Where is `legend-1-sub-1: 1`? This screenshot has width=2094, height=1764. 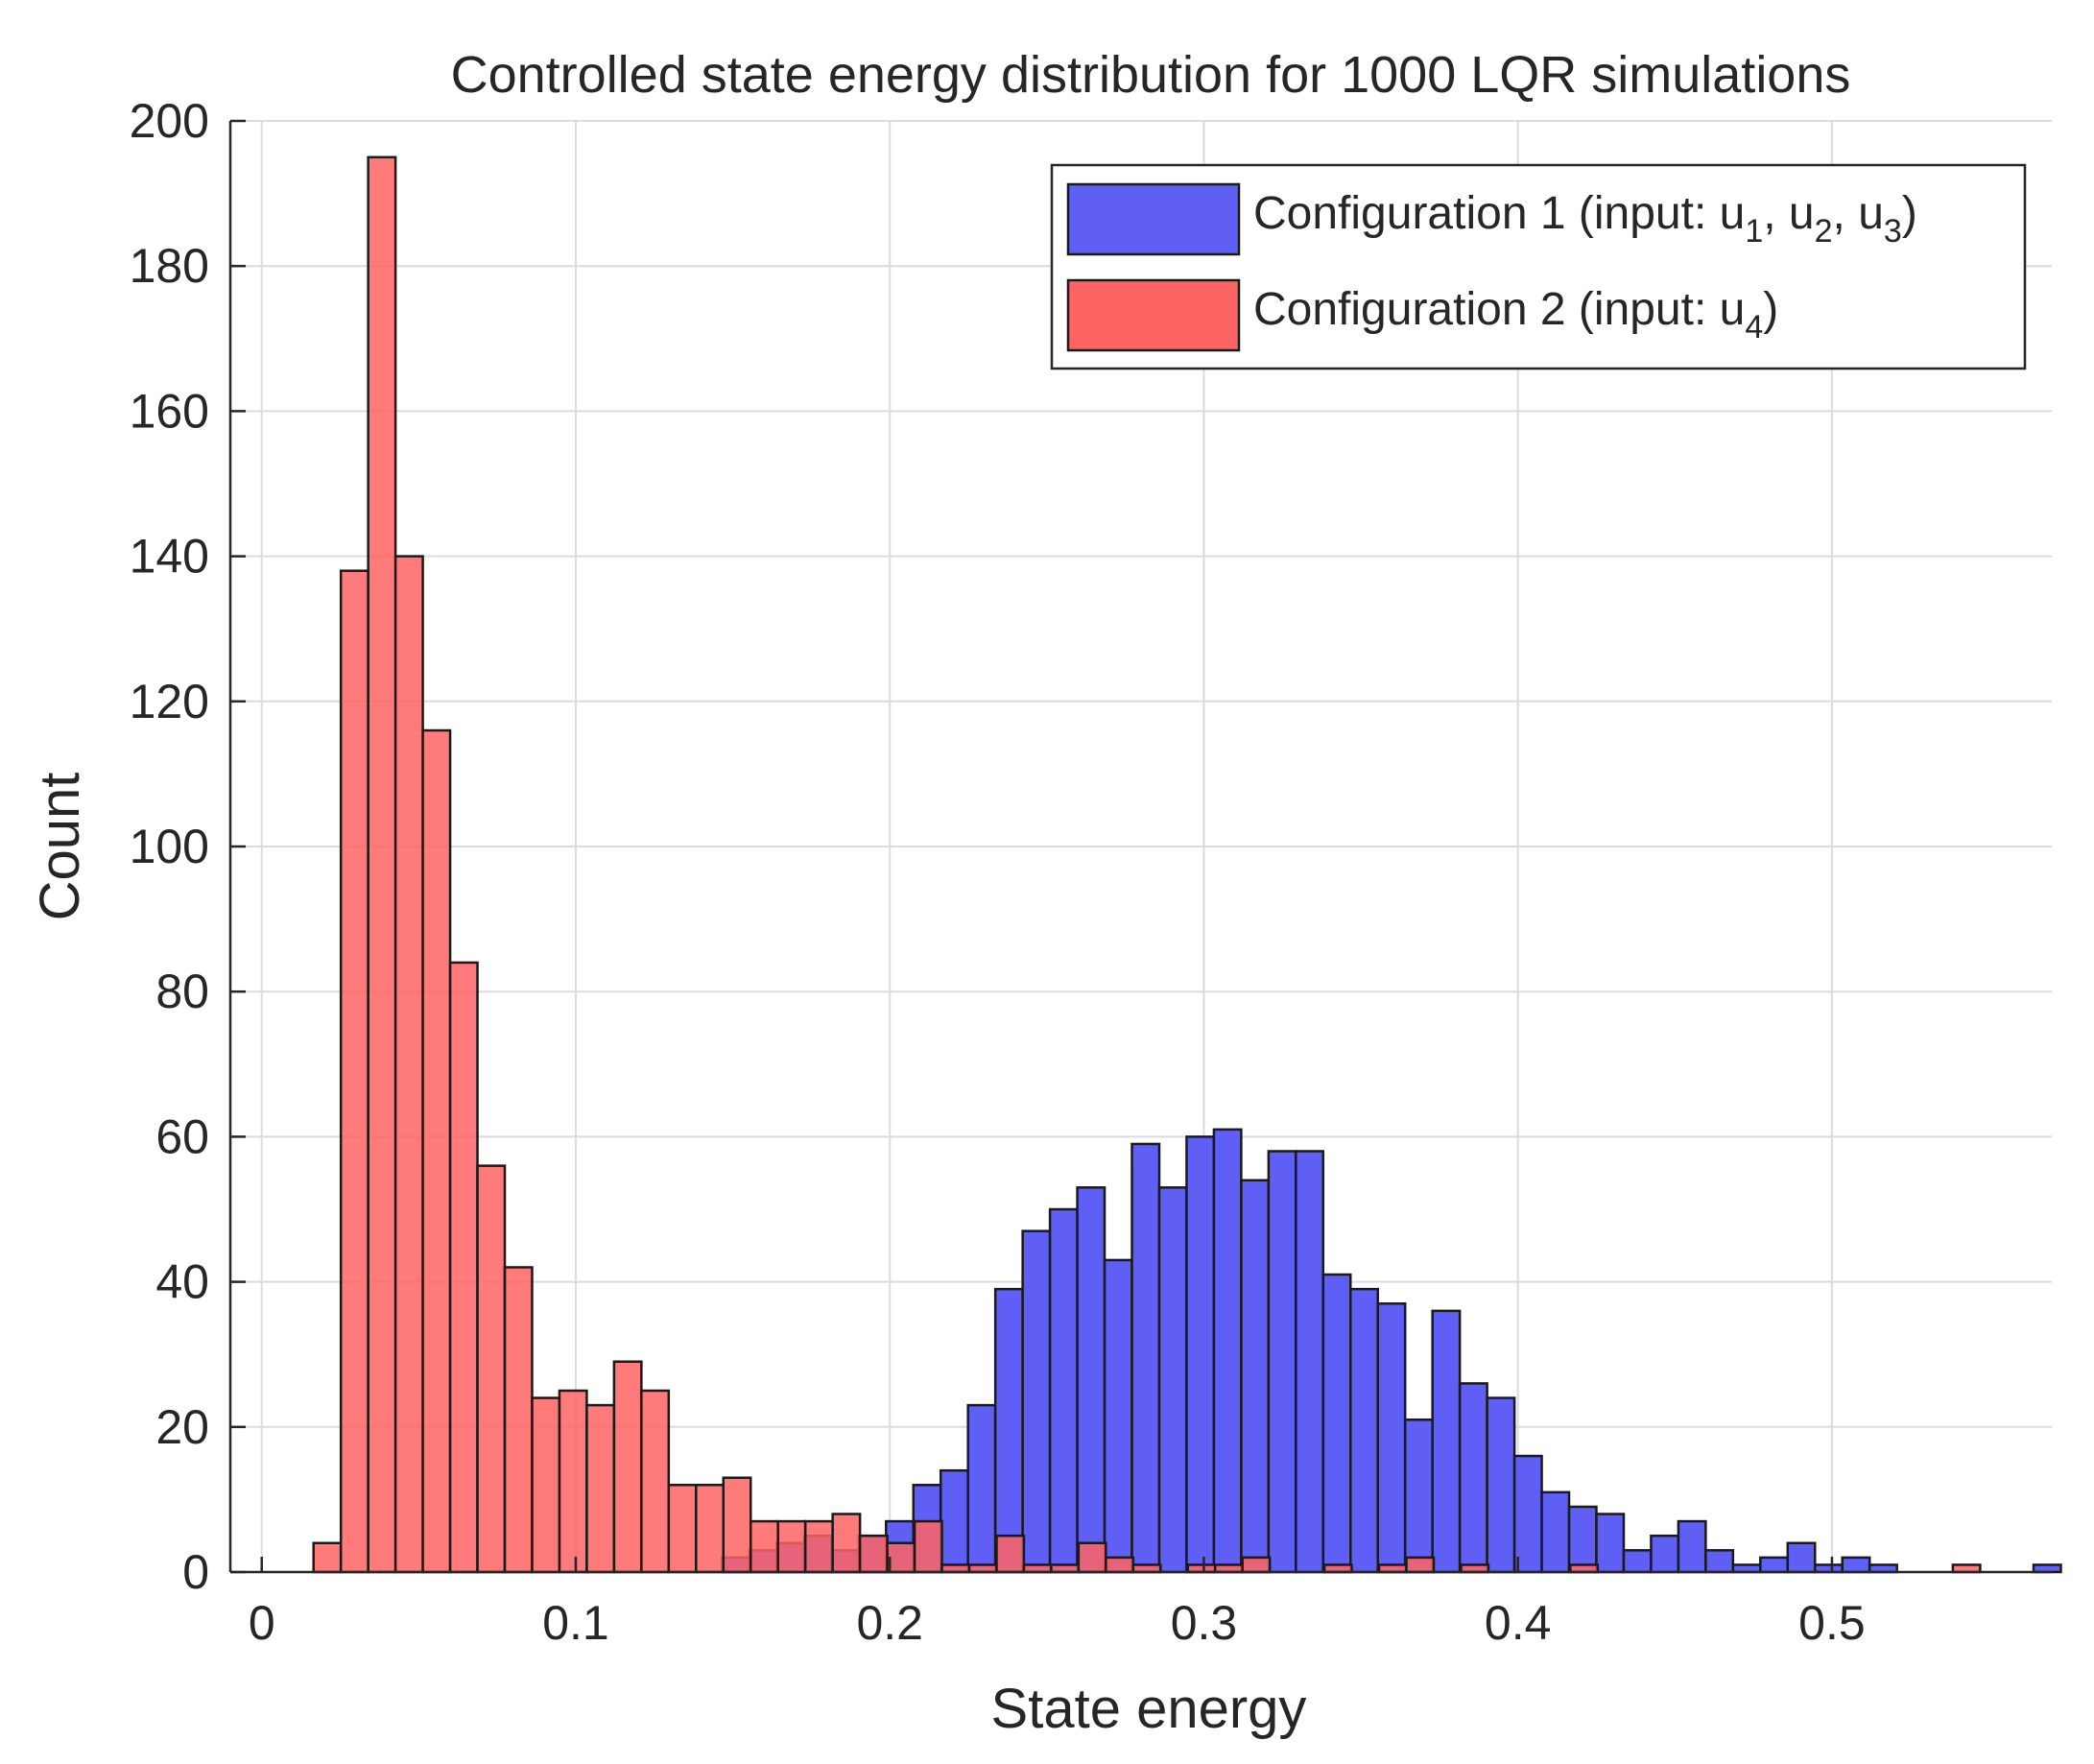 legend-1-sub-1: 1 is located at coordinates (1754, 232).